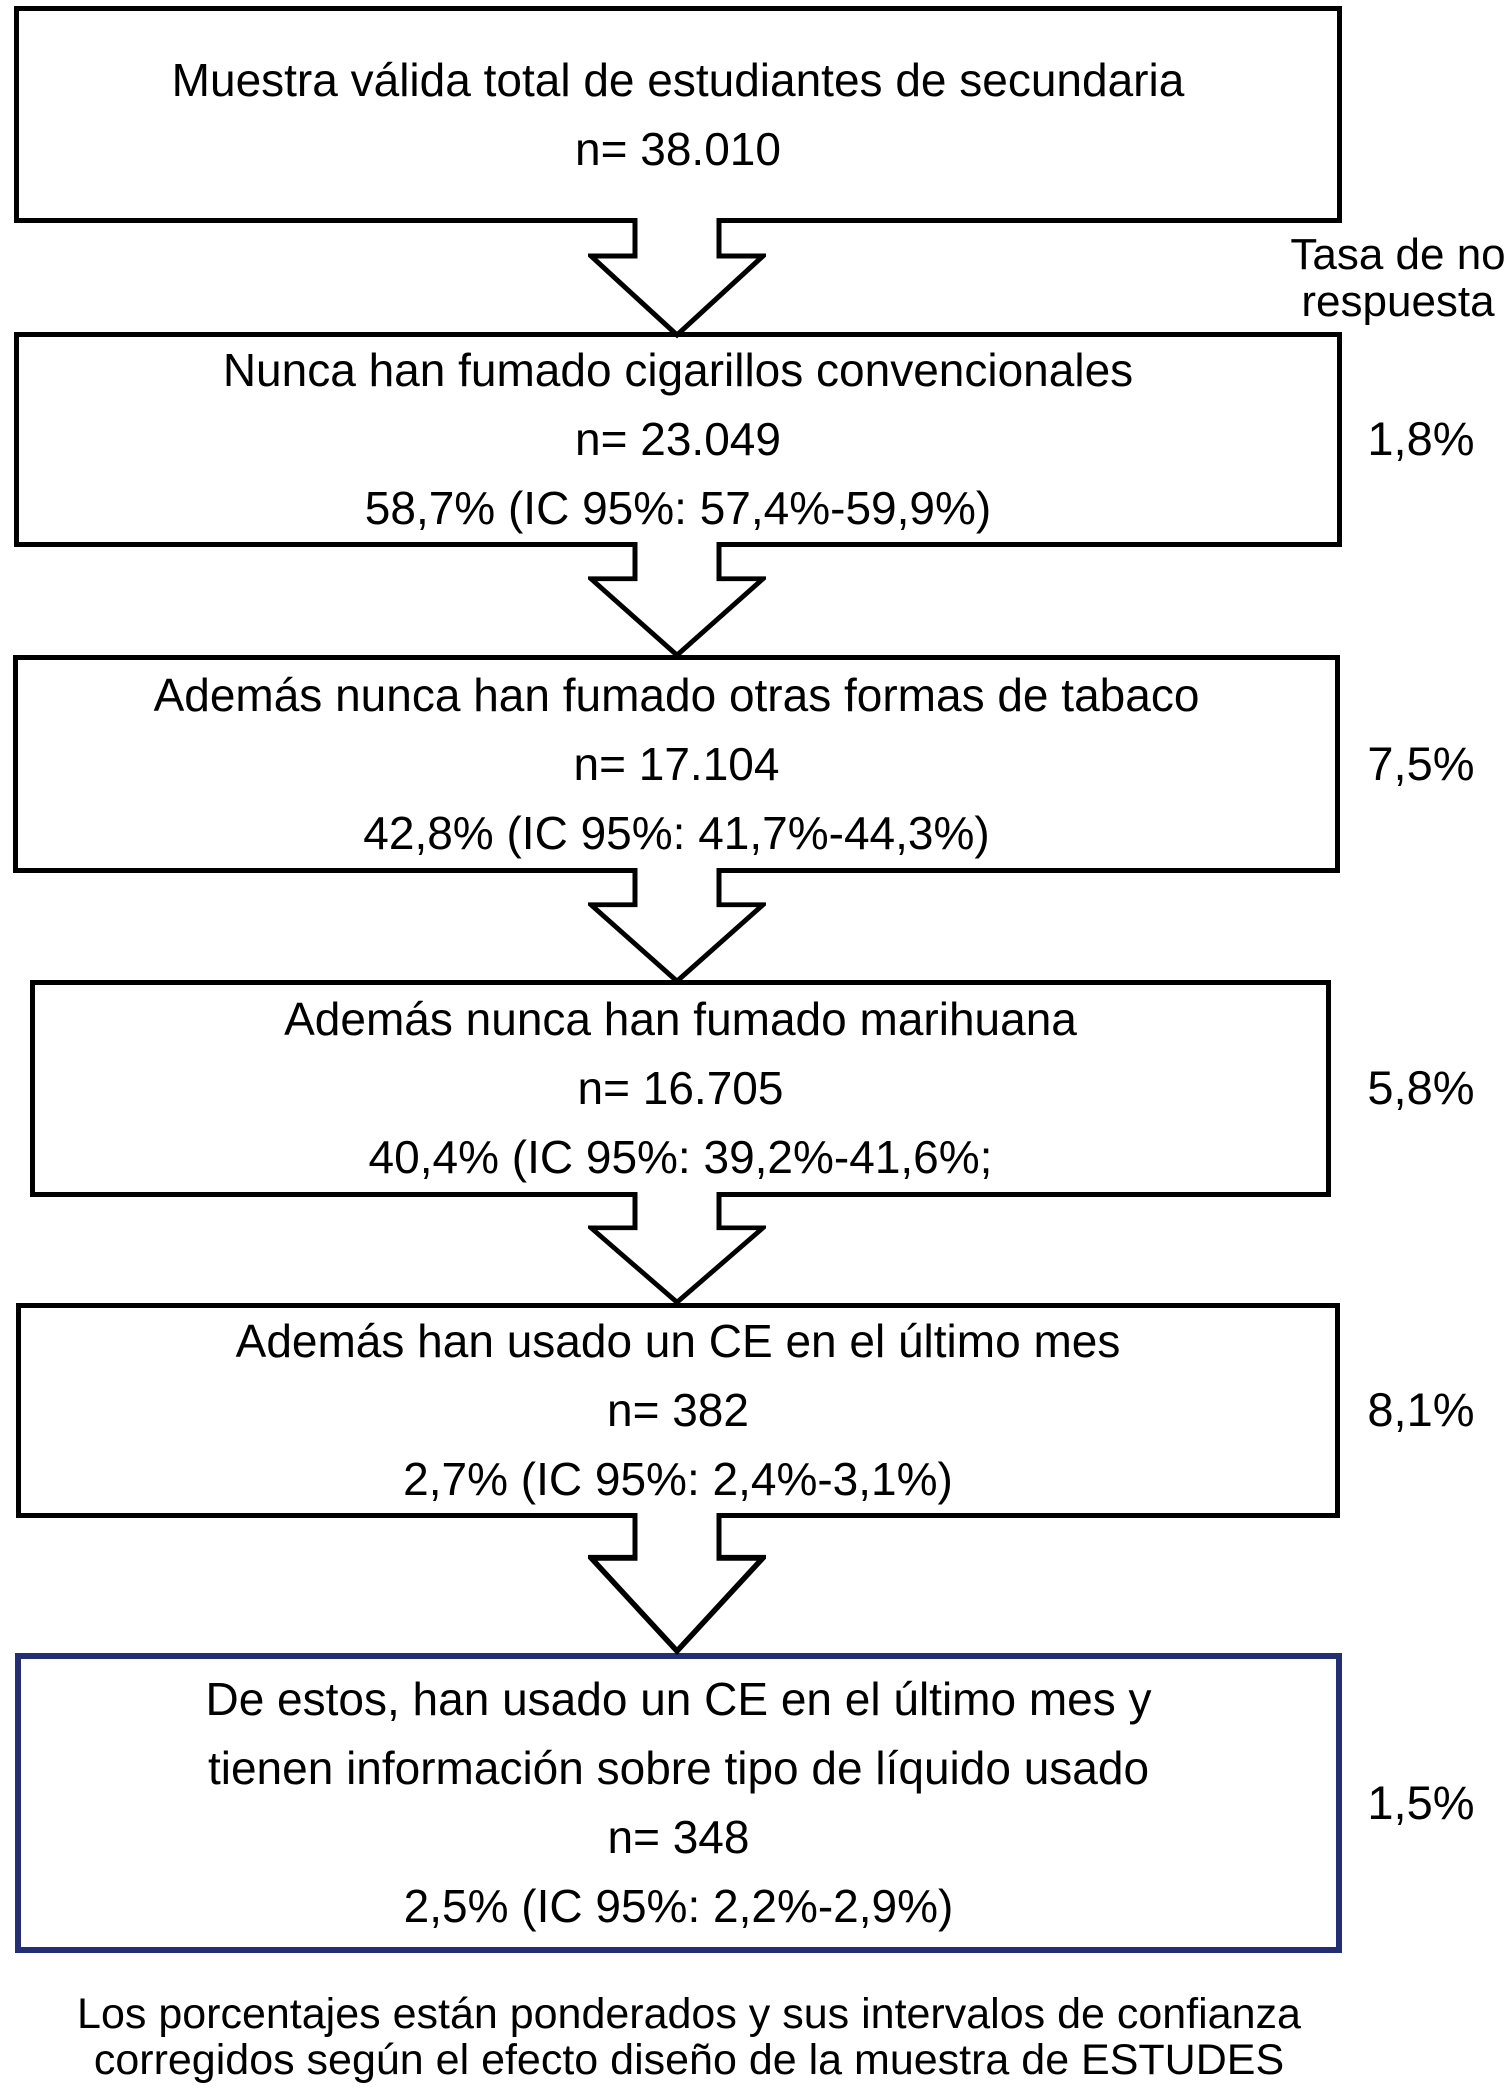 The height and width of the screenshot is (2089, 1508). I want to click on nonresponse-rate-header: Tasa de no respuesta, so click(1398, 278).